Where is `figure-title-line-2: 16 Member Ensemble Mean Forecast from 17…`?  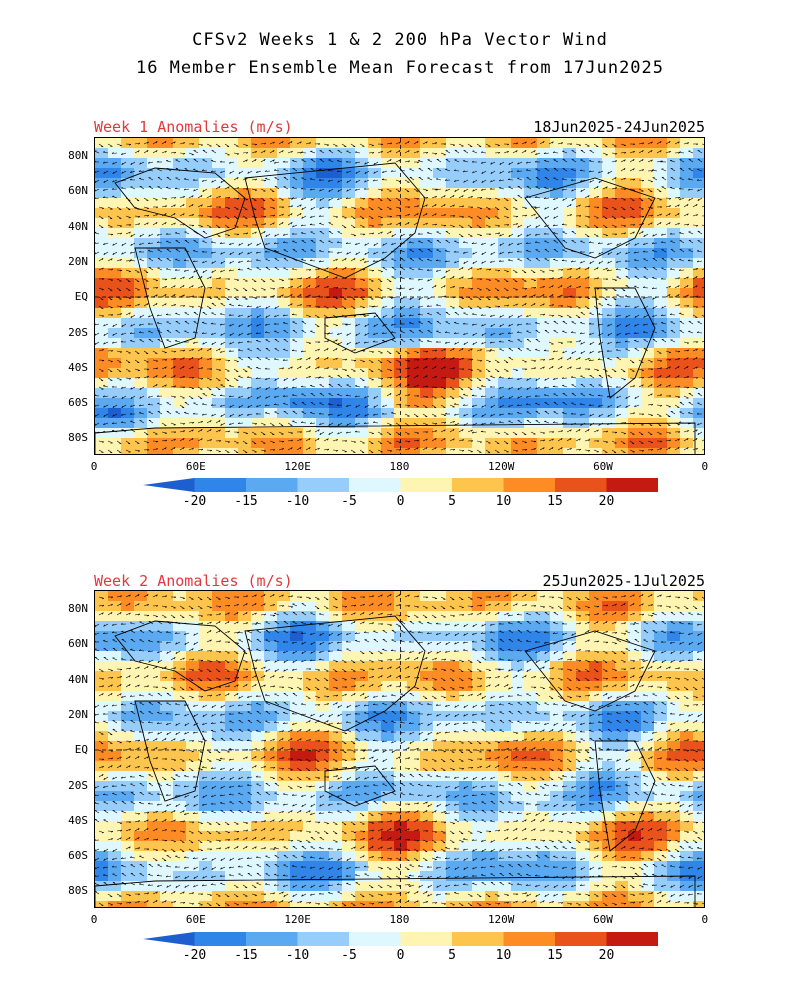
figure-title-line-2: 16 Member Ensemble Mean Forecast from 17… is located at coordinates (400, 68).